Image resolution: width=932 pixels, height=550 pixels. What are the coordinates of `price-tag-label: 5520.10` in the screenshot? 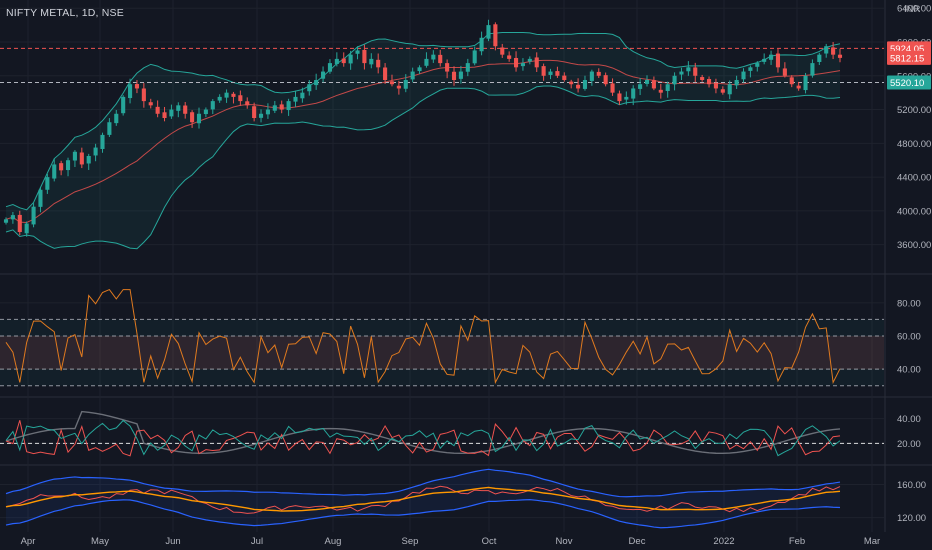 It's located at (907, 83).